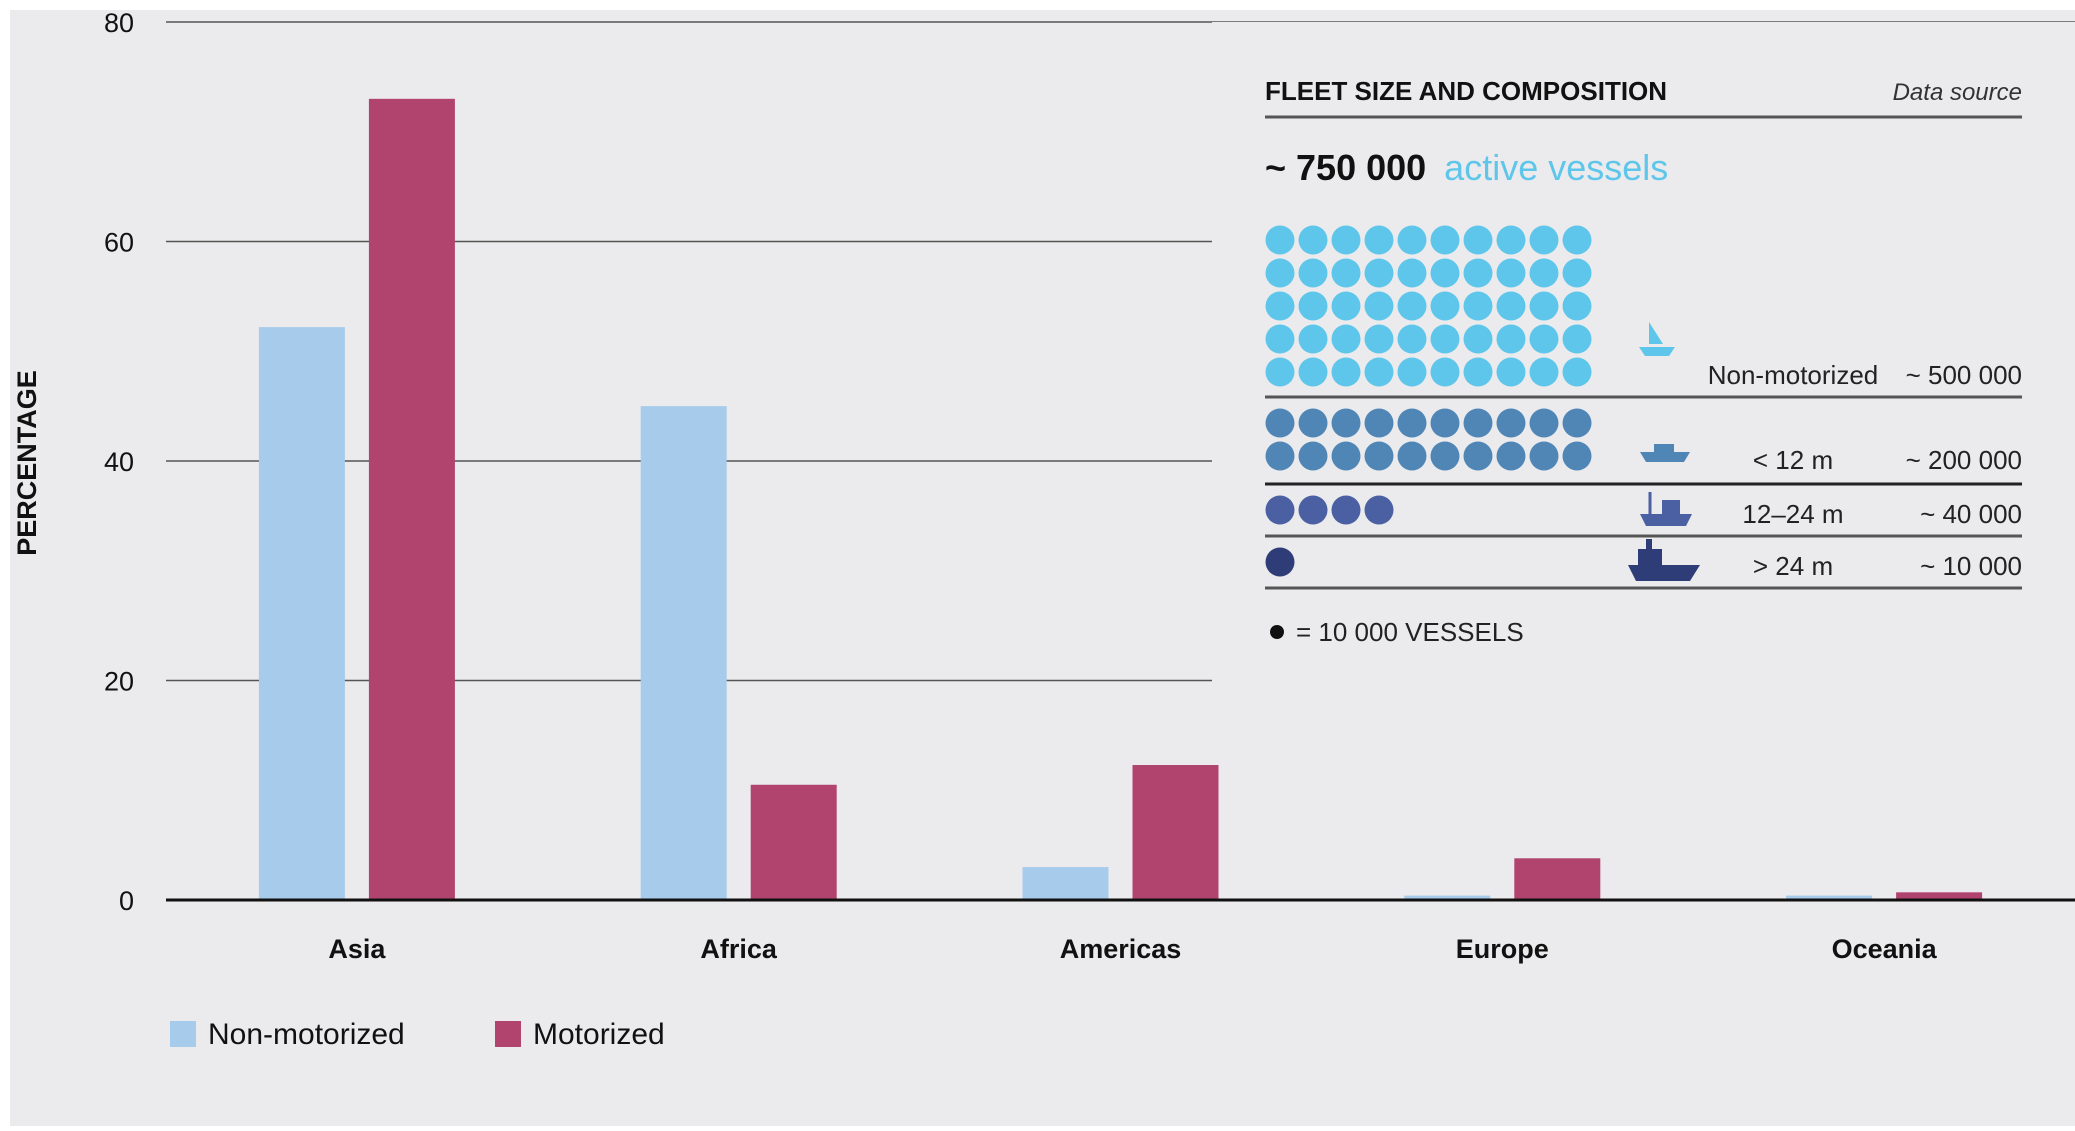 This screenshot has height=1131, width=2075. What do you see at coordinates (1666, 509) in the screenshot?
I see `fishing-boat-icon` at bounding box center [1666, 509].